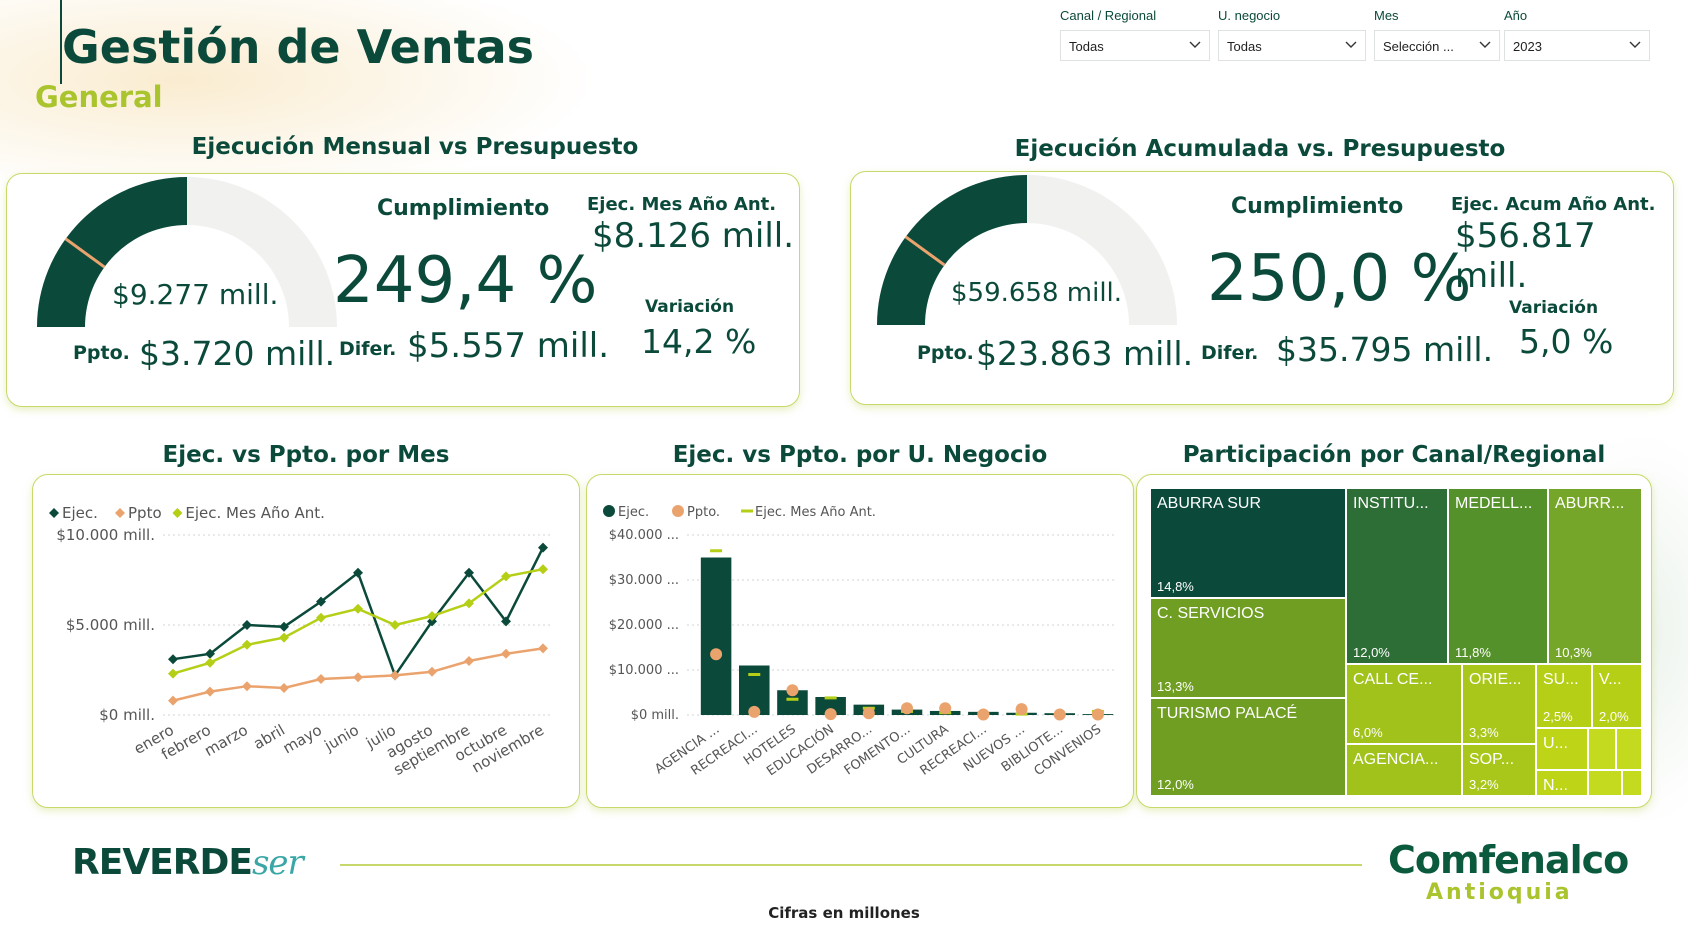  I want to click on filter-value: 2023, so click(1527, 46).